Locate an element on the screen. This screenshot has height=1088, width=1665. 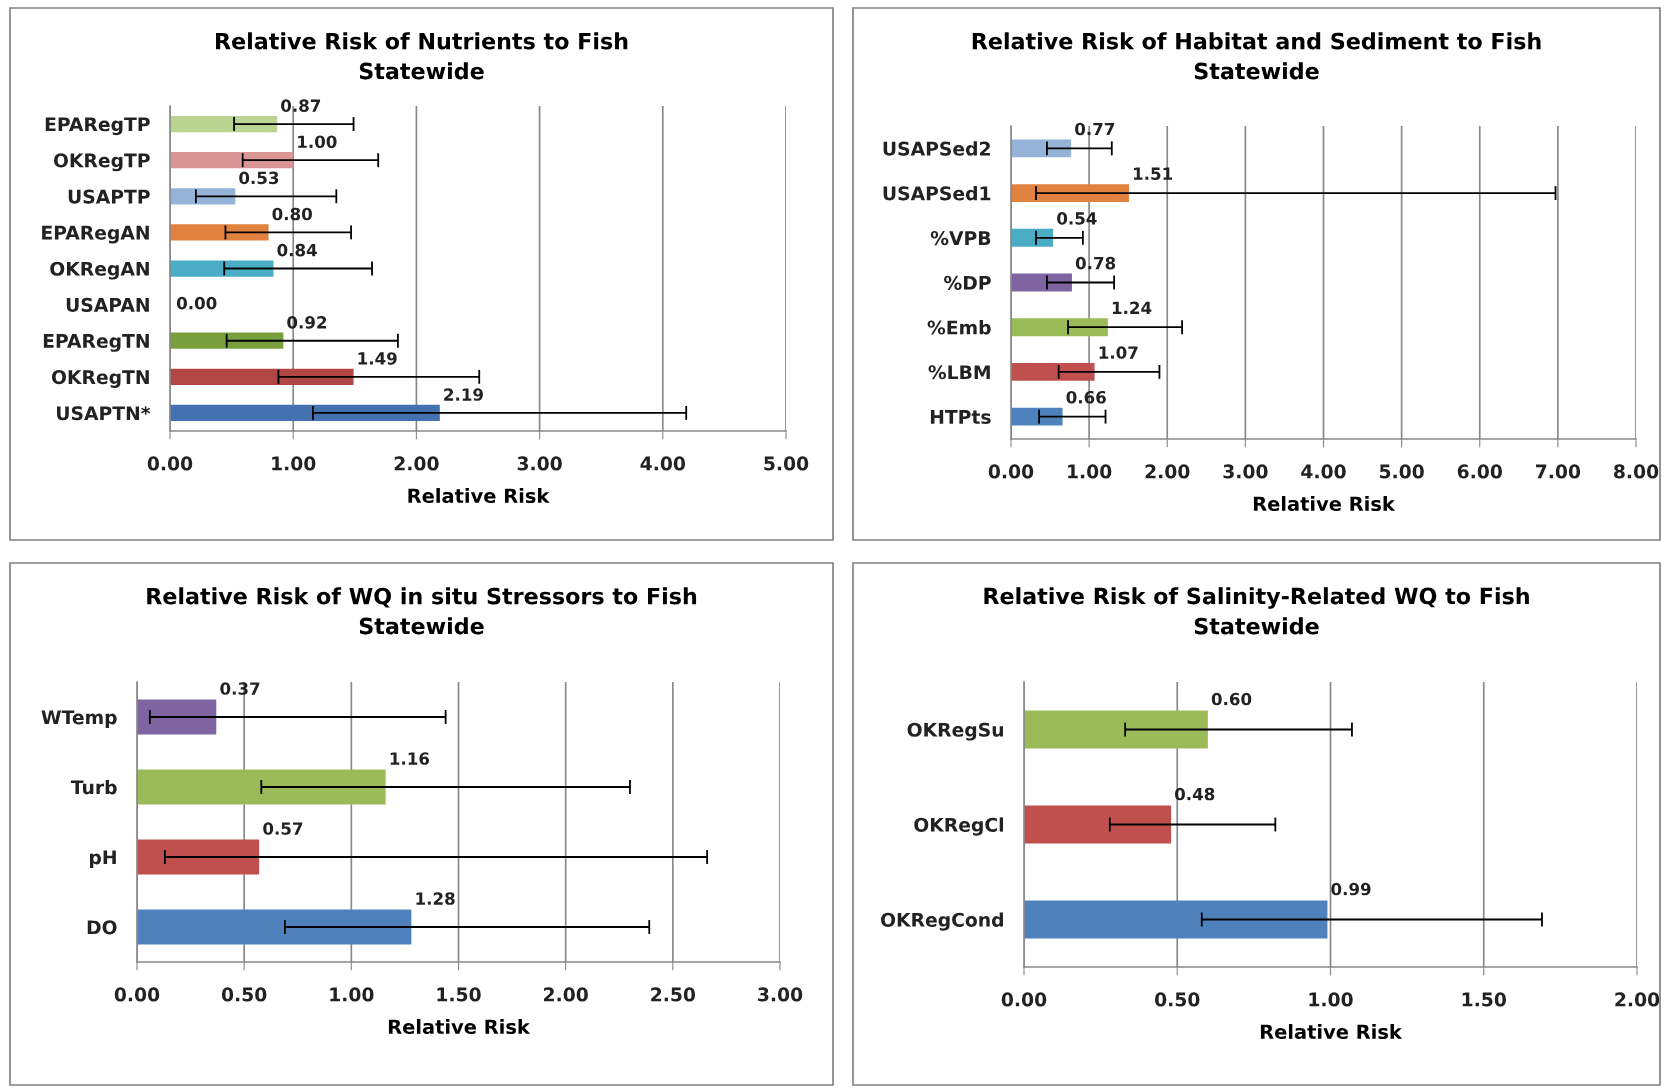
y-tick-label: HTPts is located at coordinates (960, 417).